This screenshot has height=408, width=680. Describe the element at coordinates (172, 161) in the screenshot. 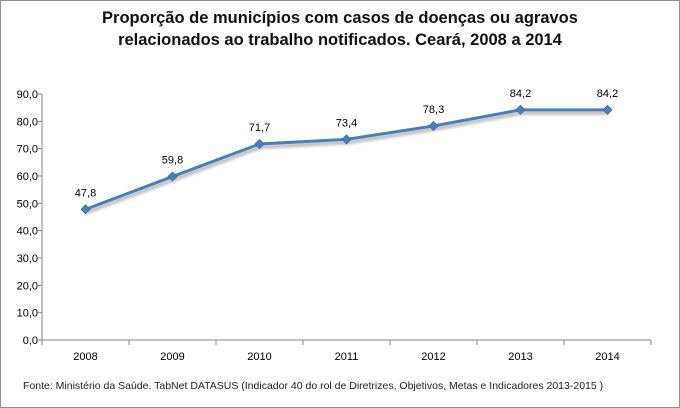

I see `data-label: 59,8` at that location.